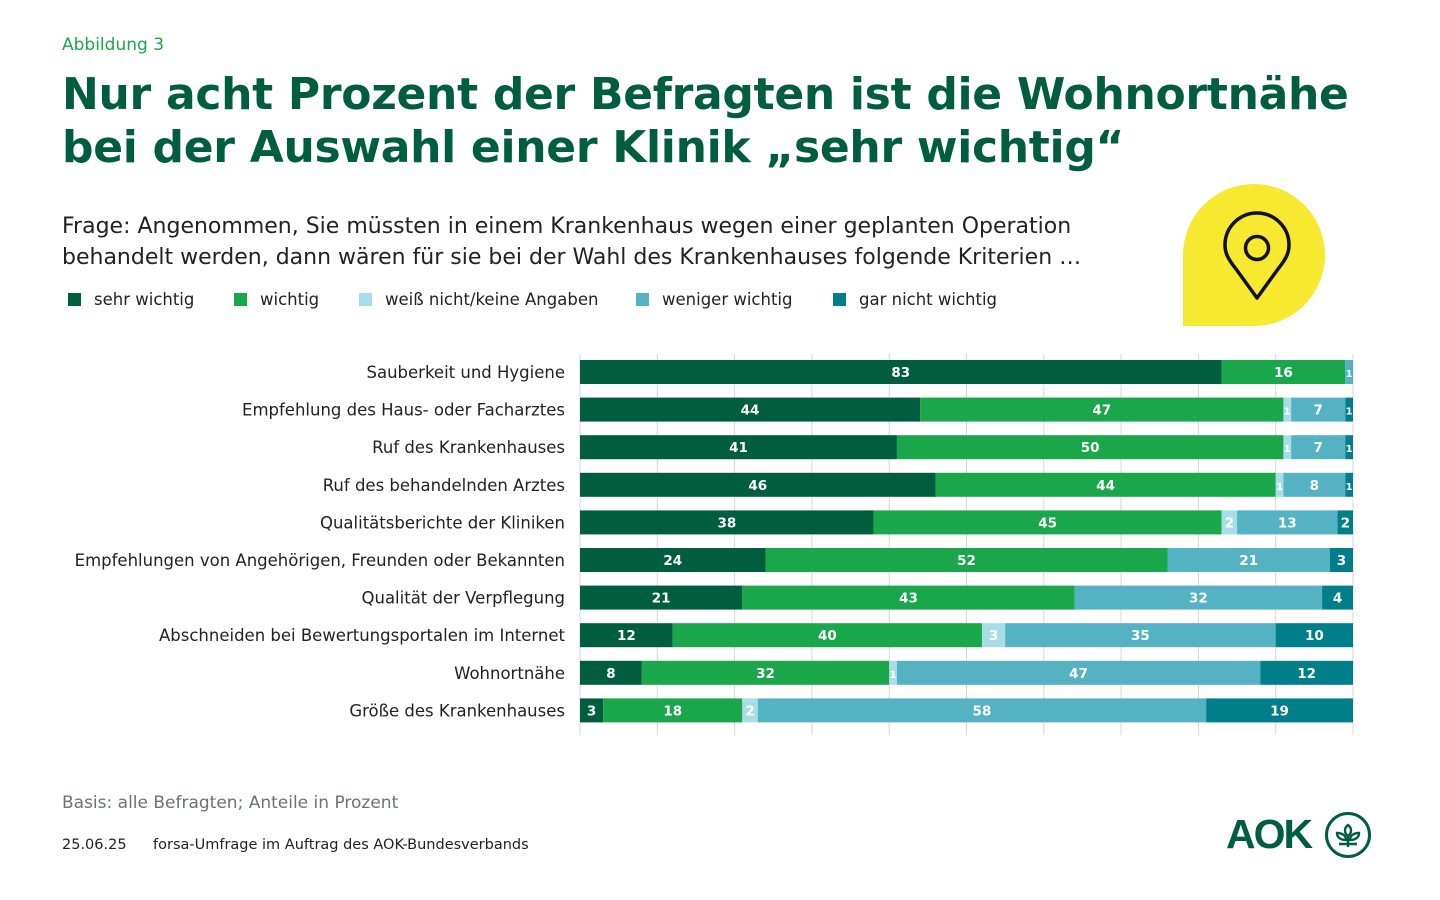 The width and height of the screenshot is (1440, 900). I want to click on category-label: Größe des Krankenhauses, so click(457, 710).